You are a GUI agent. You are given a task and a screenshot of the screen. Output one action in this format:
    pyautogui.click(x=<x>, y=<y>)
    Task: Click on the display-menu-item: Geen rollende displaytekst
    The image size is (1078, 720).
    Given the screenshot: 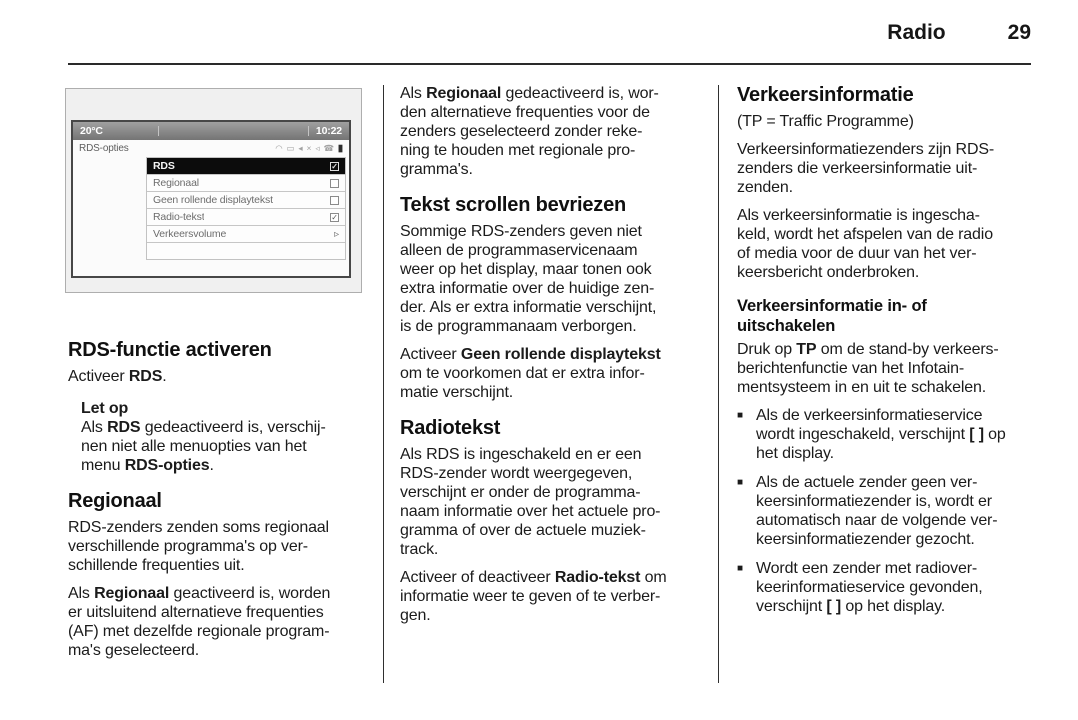 What is the action you would take?
    pyautogui.click(x=246, y=200)
    